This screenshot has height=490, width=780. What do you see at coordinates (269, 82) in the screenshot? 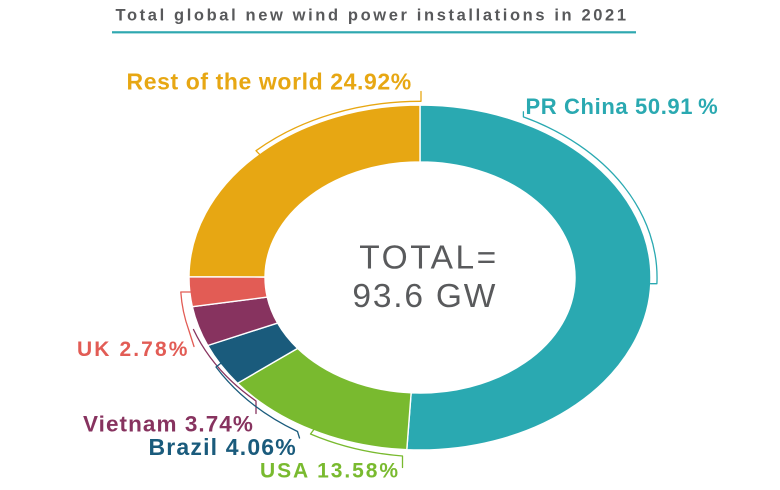
I see `svg-text: Rest of the world 24.92%` at bounding box center [269, 82].